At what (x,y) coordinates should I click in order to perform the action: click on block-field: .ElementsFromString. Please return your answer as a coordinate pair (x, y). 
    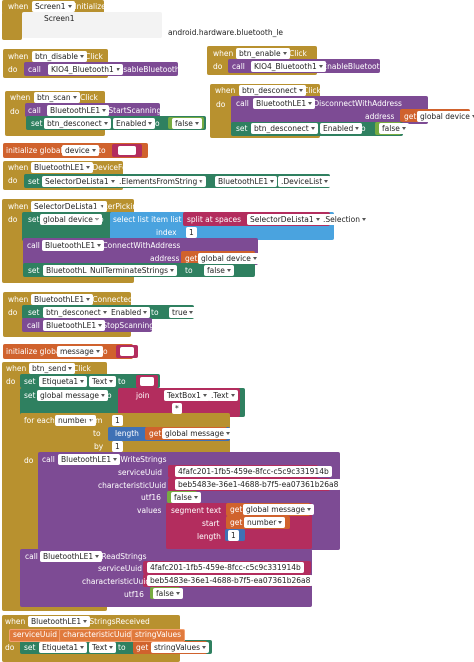
    Looking at the image, I should click on (161, 181).